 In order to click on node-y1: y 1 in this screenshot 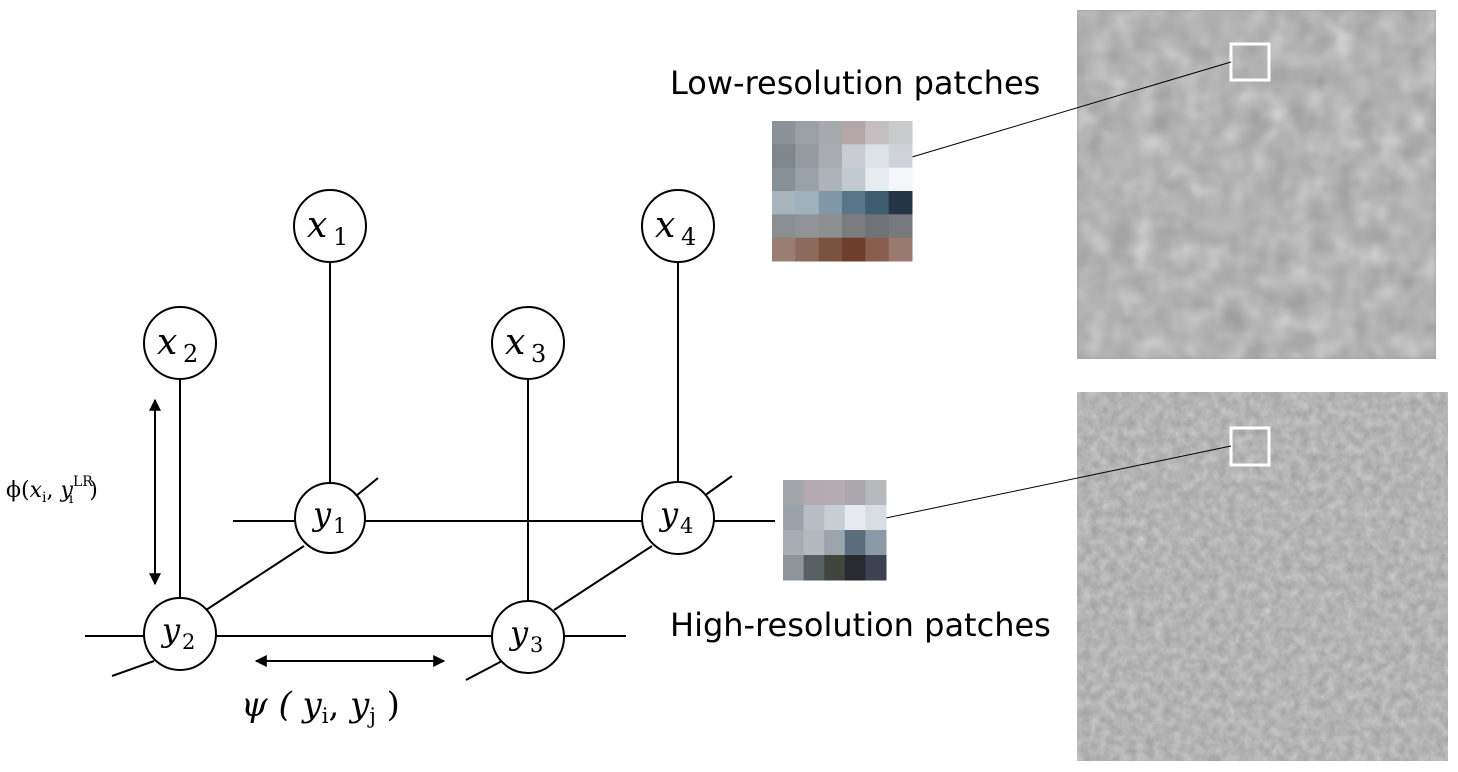, I will do `click(330, 518)`.